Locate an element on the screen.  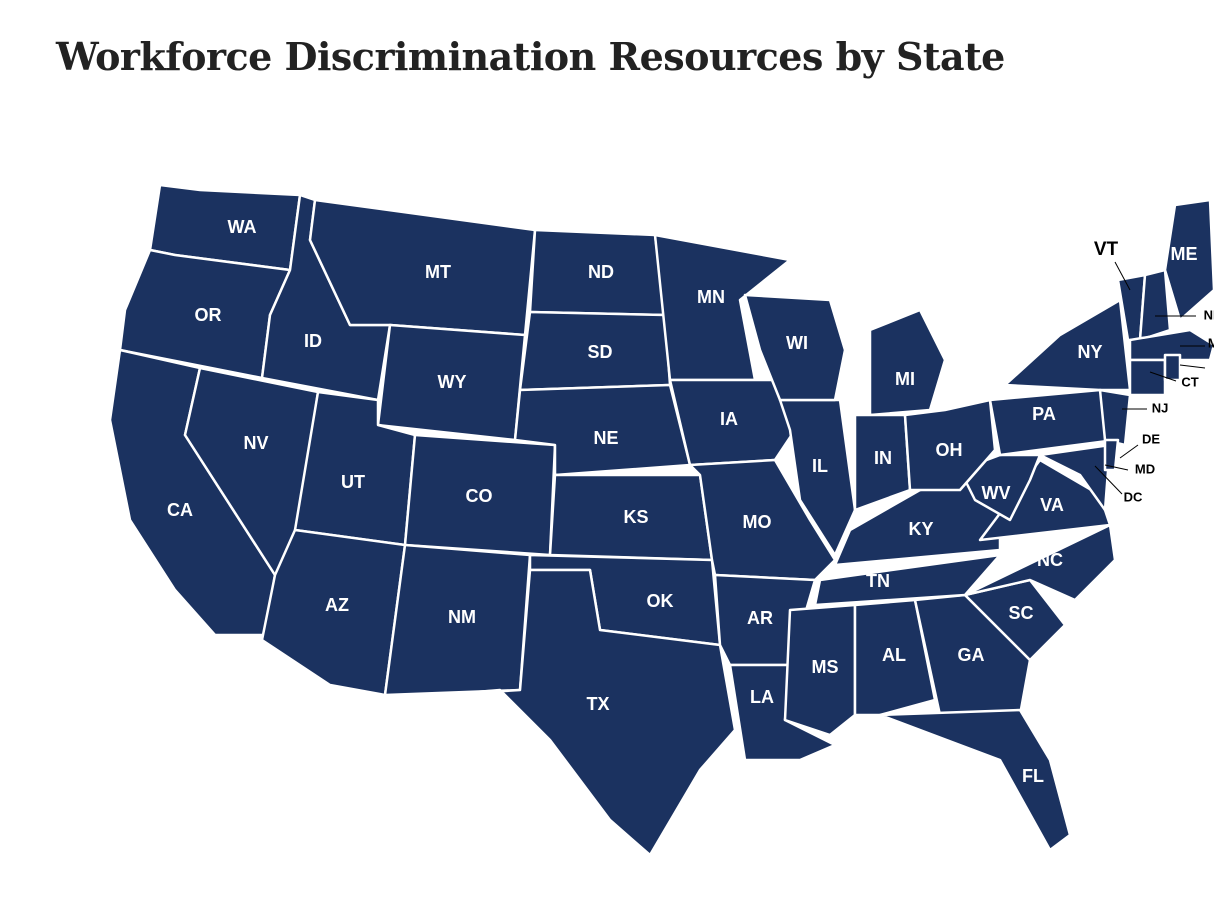
state-label: IN is located at coordinates (883, 458).